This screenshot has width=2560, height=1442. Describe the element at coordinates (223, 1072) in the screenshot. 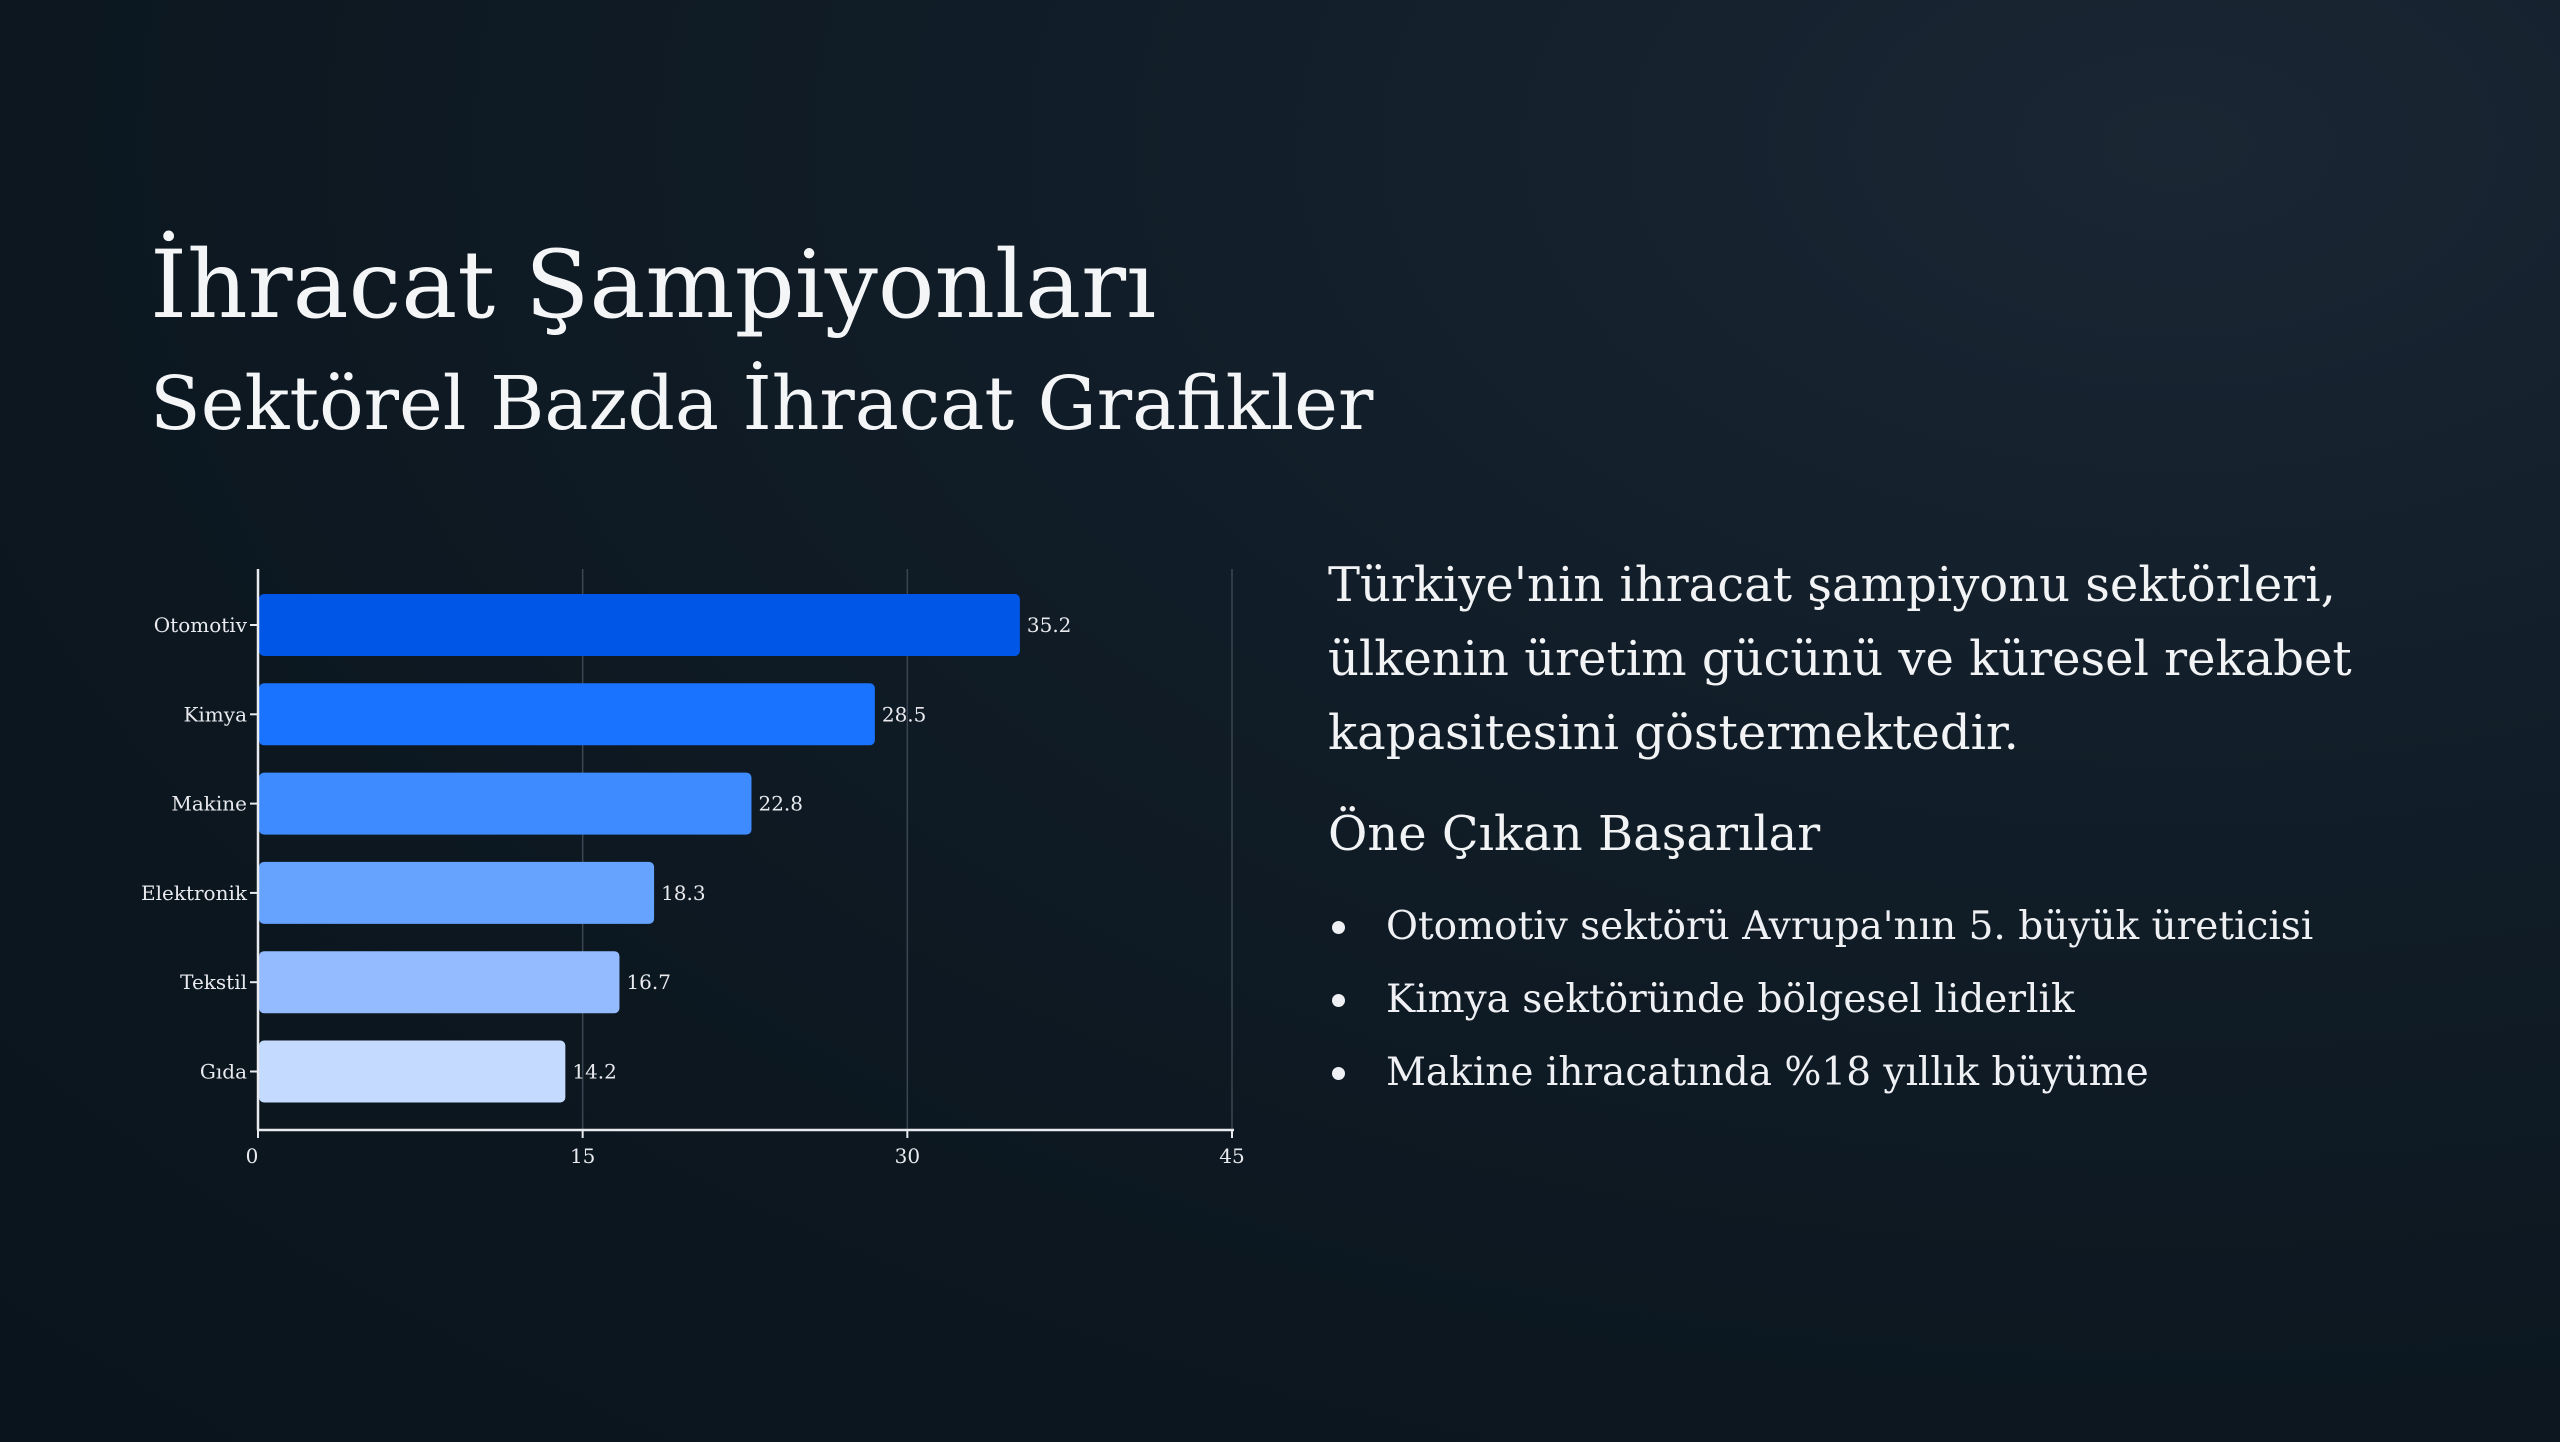

I see `category-label: Gıda` at that location.